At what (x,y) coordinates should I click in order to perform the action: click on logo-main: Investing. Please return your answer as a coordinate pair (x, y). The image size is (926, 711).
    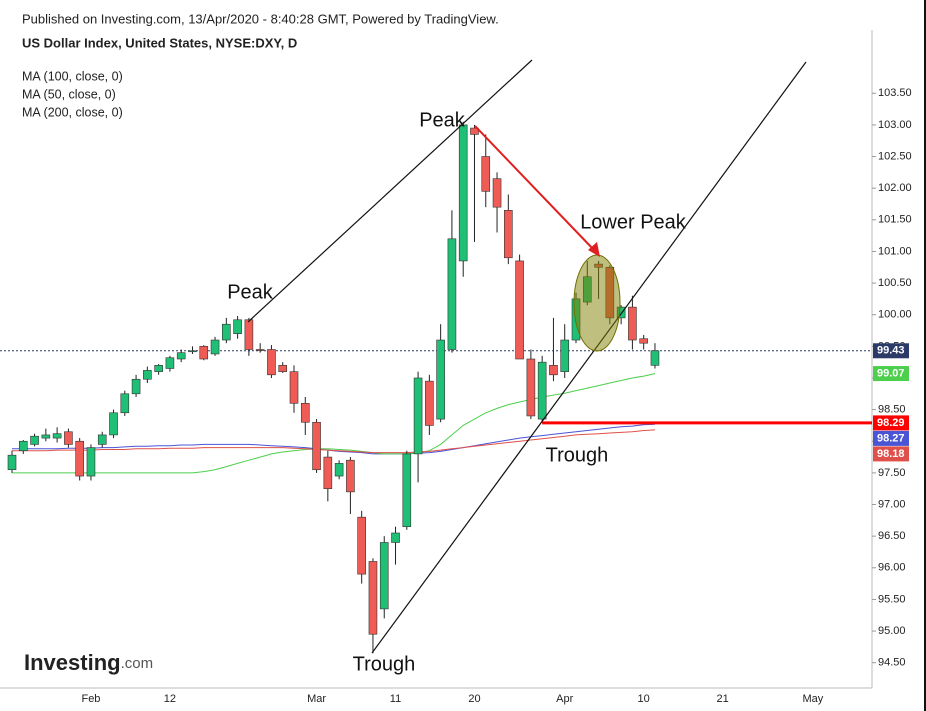
    Looking at the image, I should click on (72, 662).